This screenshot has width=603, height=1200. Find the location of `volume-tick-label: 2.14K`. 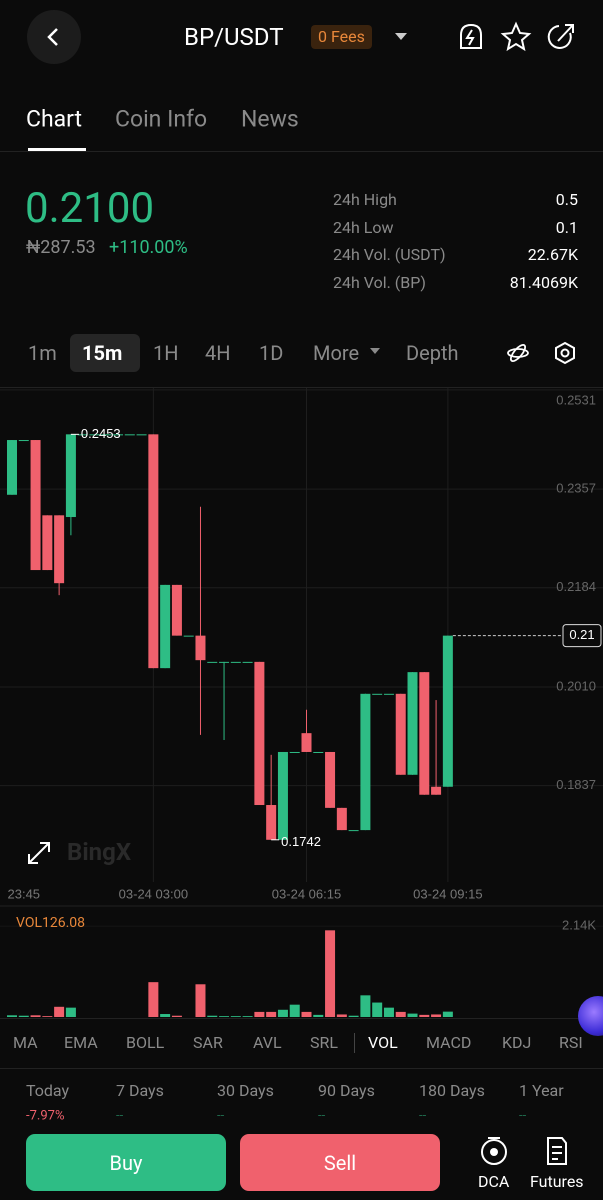

volume-tick-label: 2.14K is located at coordinates (579, 925).